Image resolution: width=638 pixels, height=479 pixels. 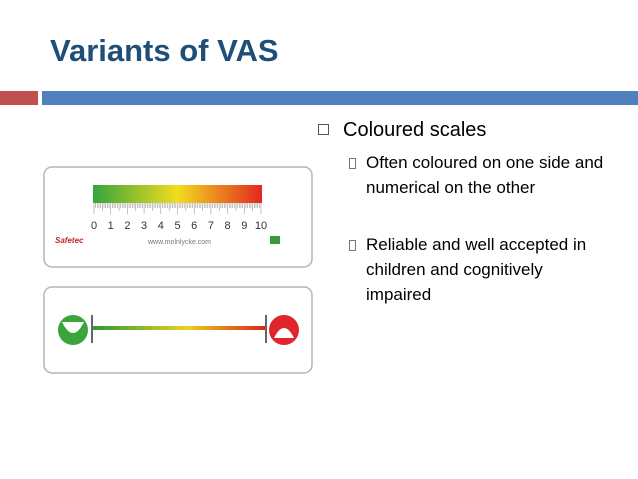 What do you see at coordinates (244, 226) in the screenshot?
I see `scale-number: 9` at bounding box center [244, 226].